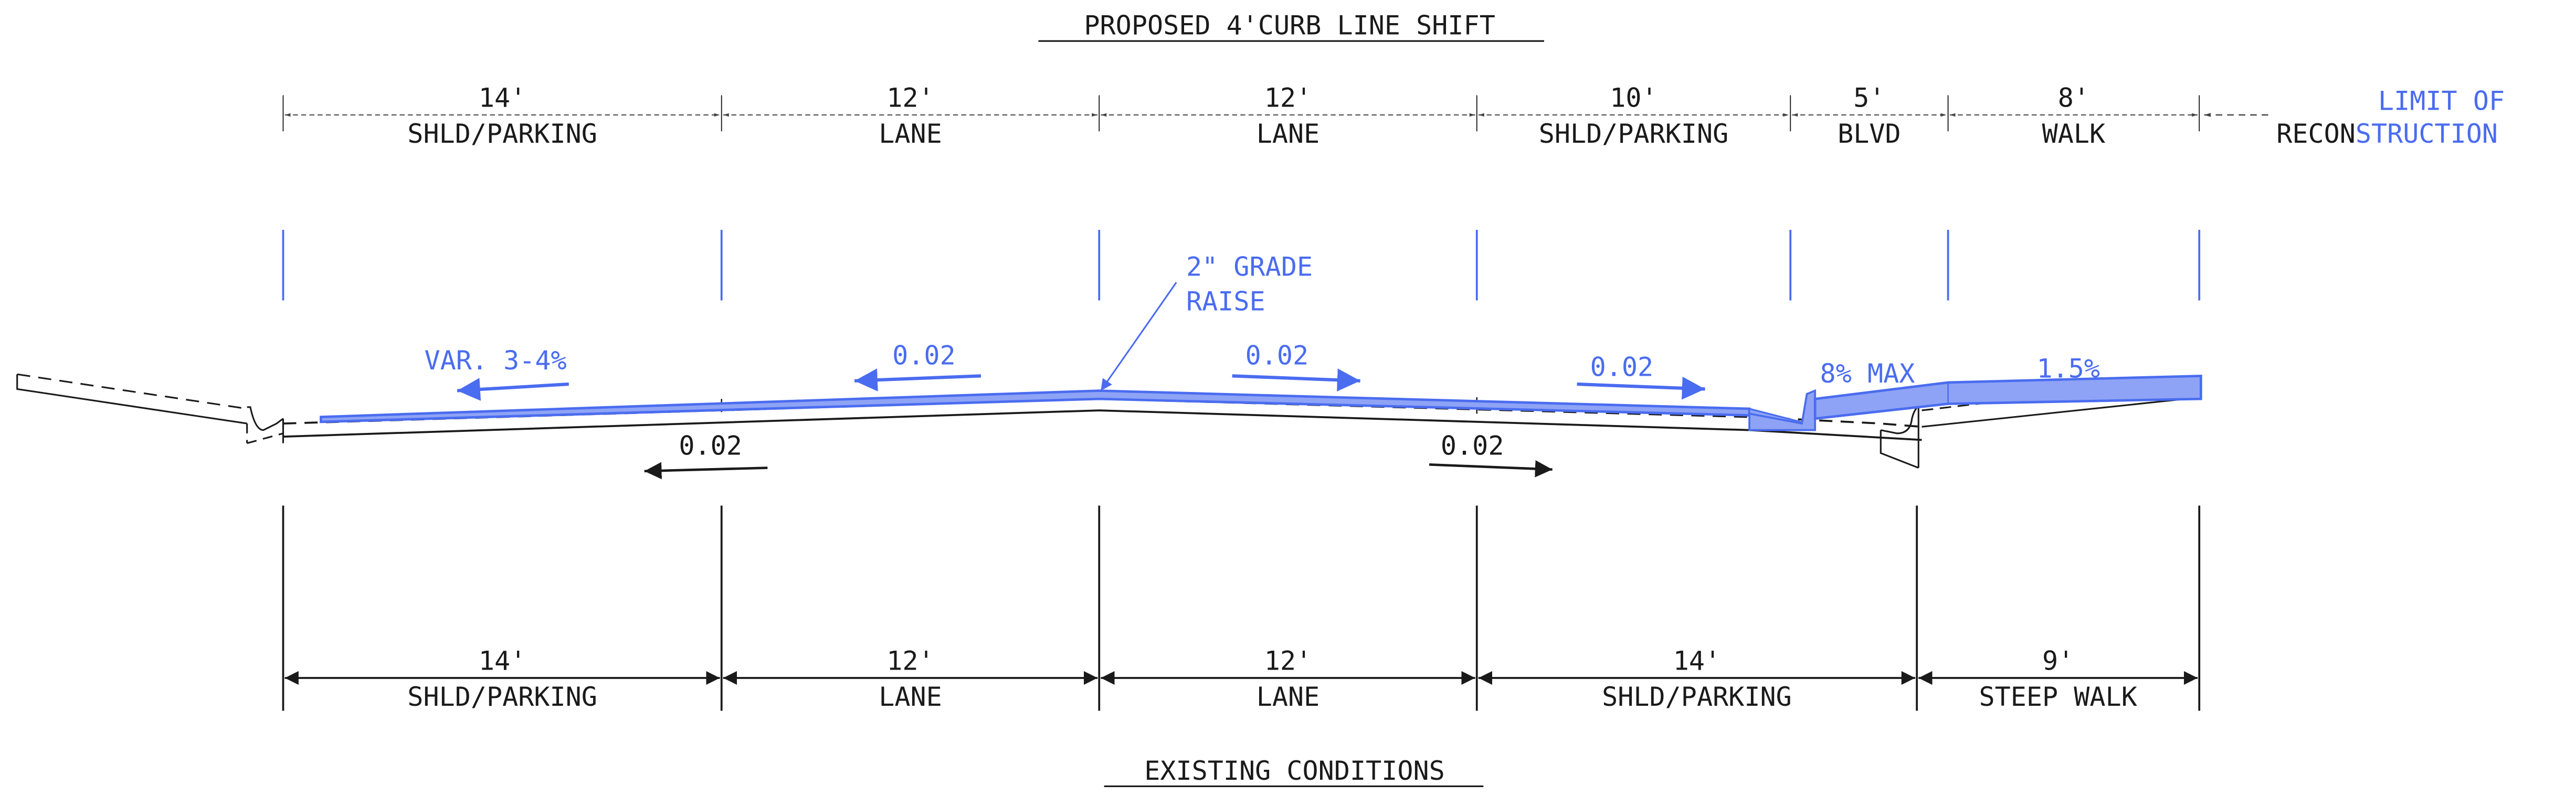  I want to click on slope-arrow-right-shoulder, so click(1641, 388).